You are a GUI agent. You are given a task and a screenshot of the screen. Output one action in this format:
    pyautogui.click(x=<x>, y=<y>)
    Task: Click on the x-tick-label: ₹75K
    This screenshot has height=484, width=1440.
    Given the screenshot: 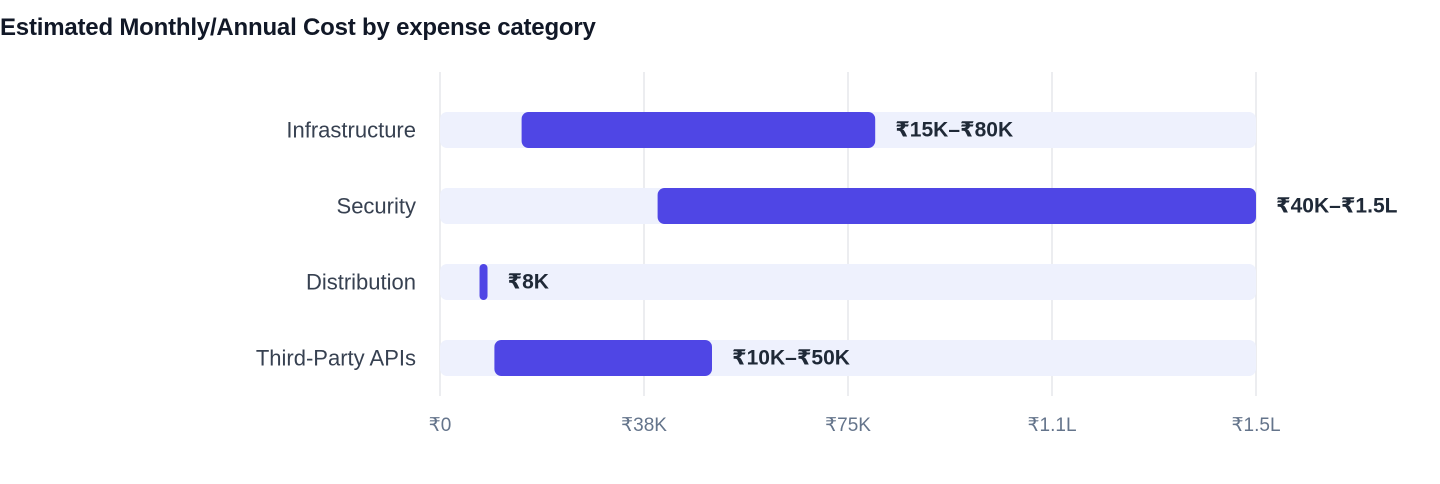 What is the action you would take?
    pyautogui.click(x=848, y=425)
    